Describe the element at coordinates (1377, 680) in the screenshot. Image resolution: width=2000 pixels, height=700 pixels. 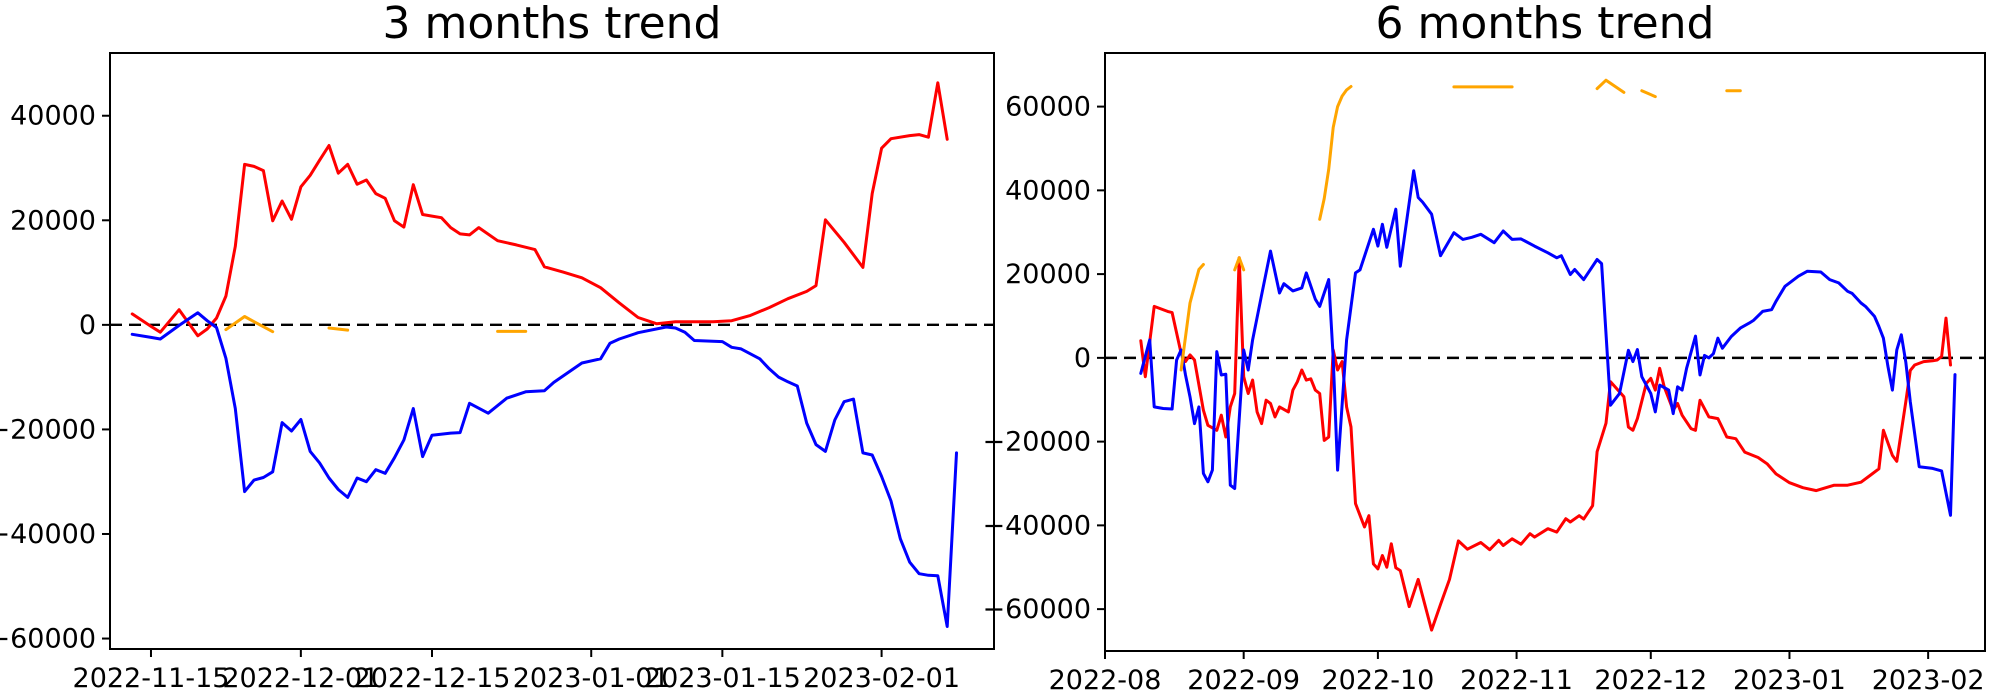
I see `x-tick-label: 2022-10` at that location.